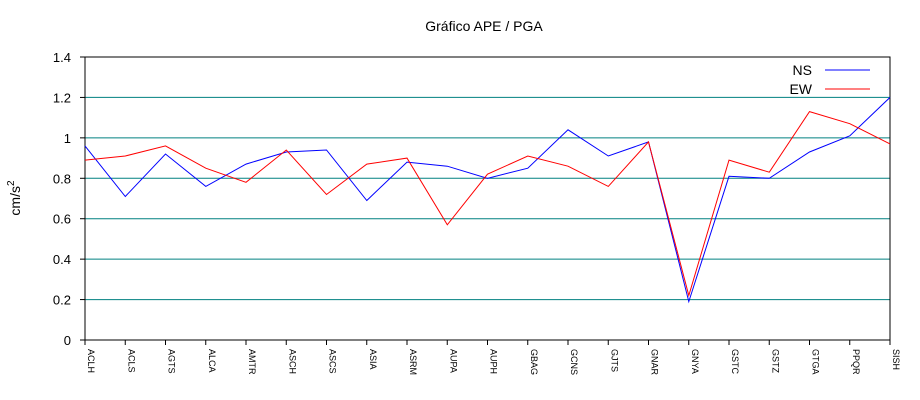 The image size is (920, 400). What do you see at coordinates (816, 362) in the screenshot?
I see `x-tick-label: GTGA` at bounding box center [816, 362].